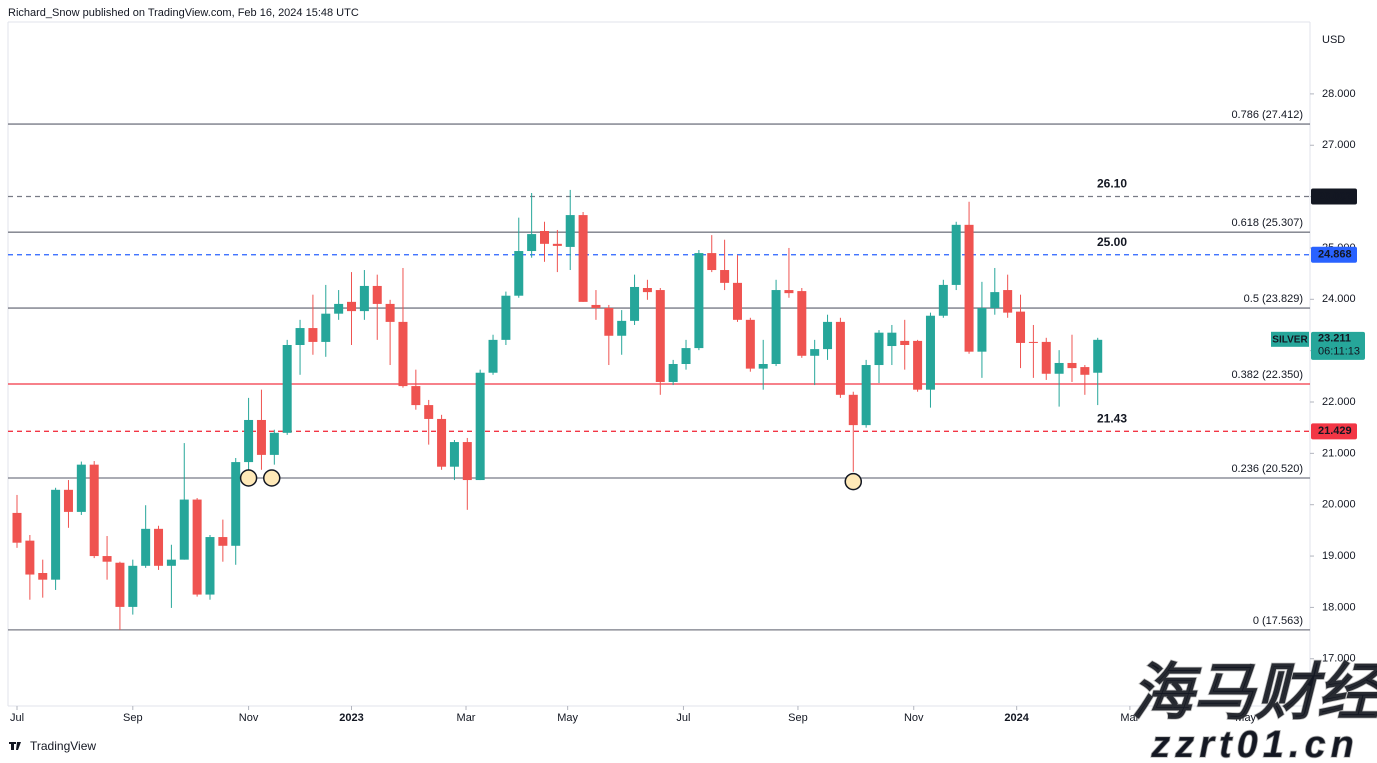  What do you see at coordinates (1267, 469) in the screenshot?
I see `fib-label: 0.236 (20.520)` at bounding box center [1267, 469].